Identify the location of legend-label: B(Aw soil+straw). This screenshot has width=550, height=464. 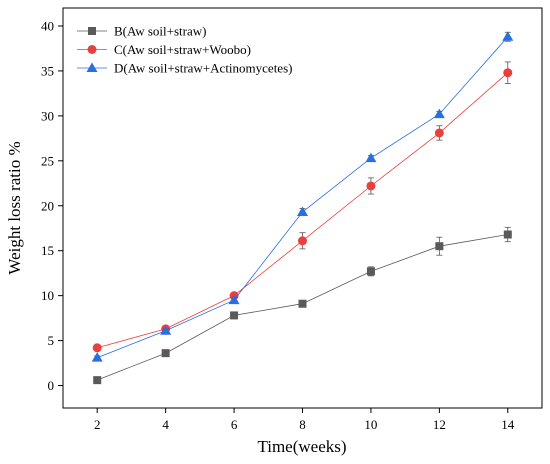
(160, 31).